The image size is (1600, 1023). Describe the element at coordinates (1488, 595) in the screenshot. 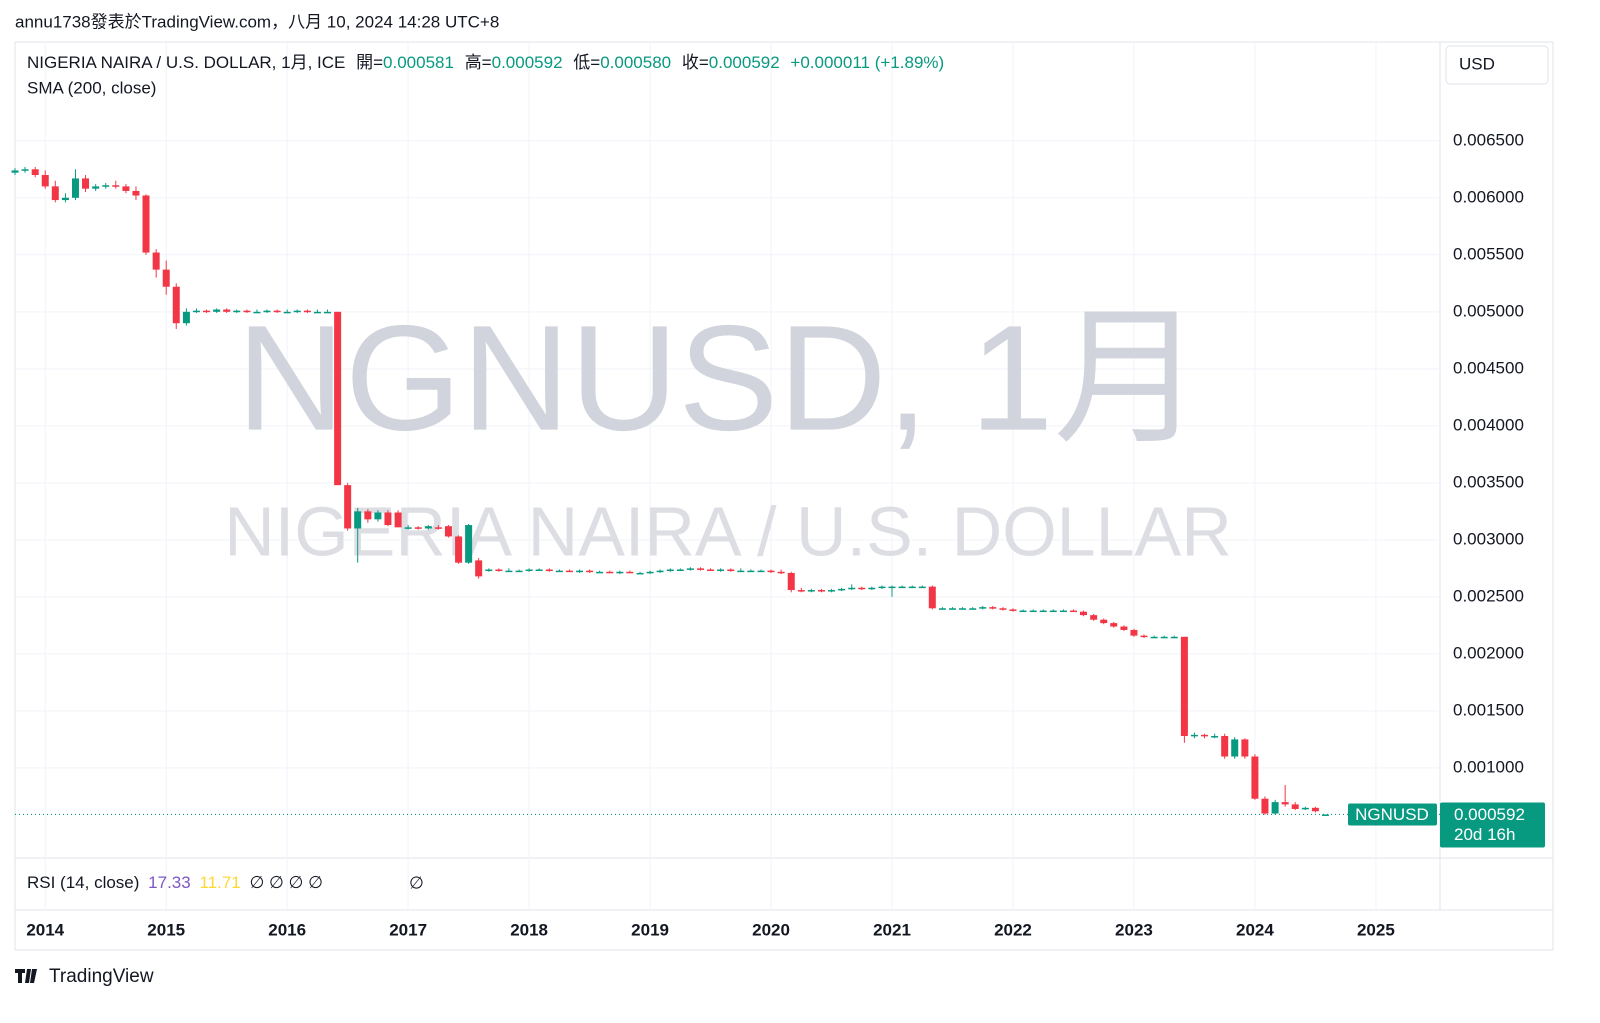

I see `y-tick-label: 0.002500` at that location.